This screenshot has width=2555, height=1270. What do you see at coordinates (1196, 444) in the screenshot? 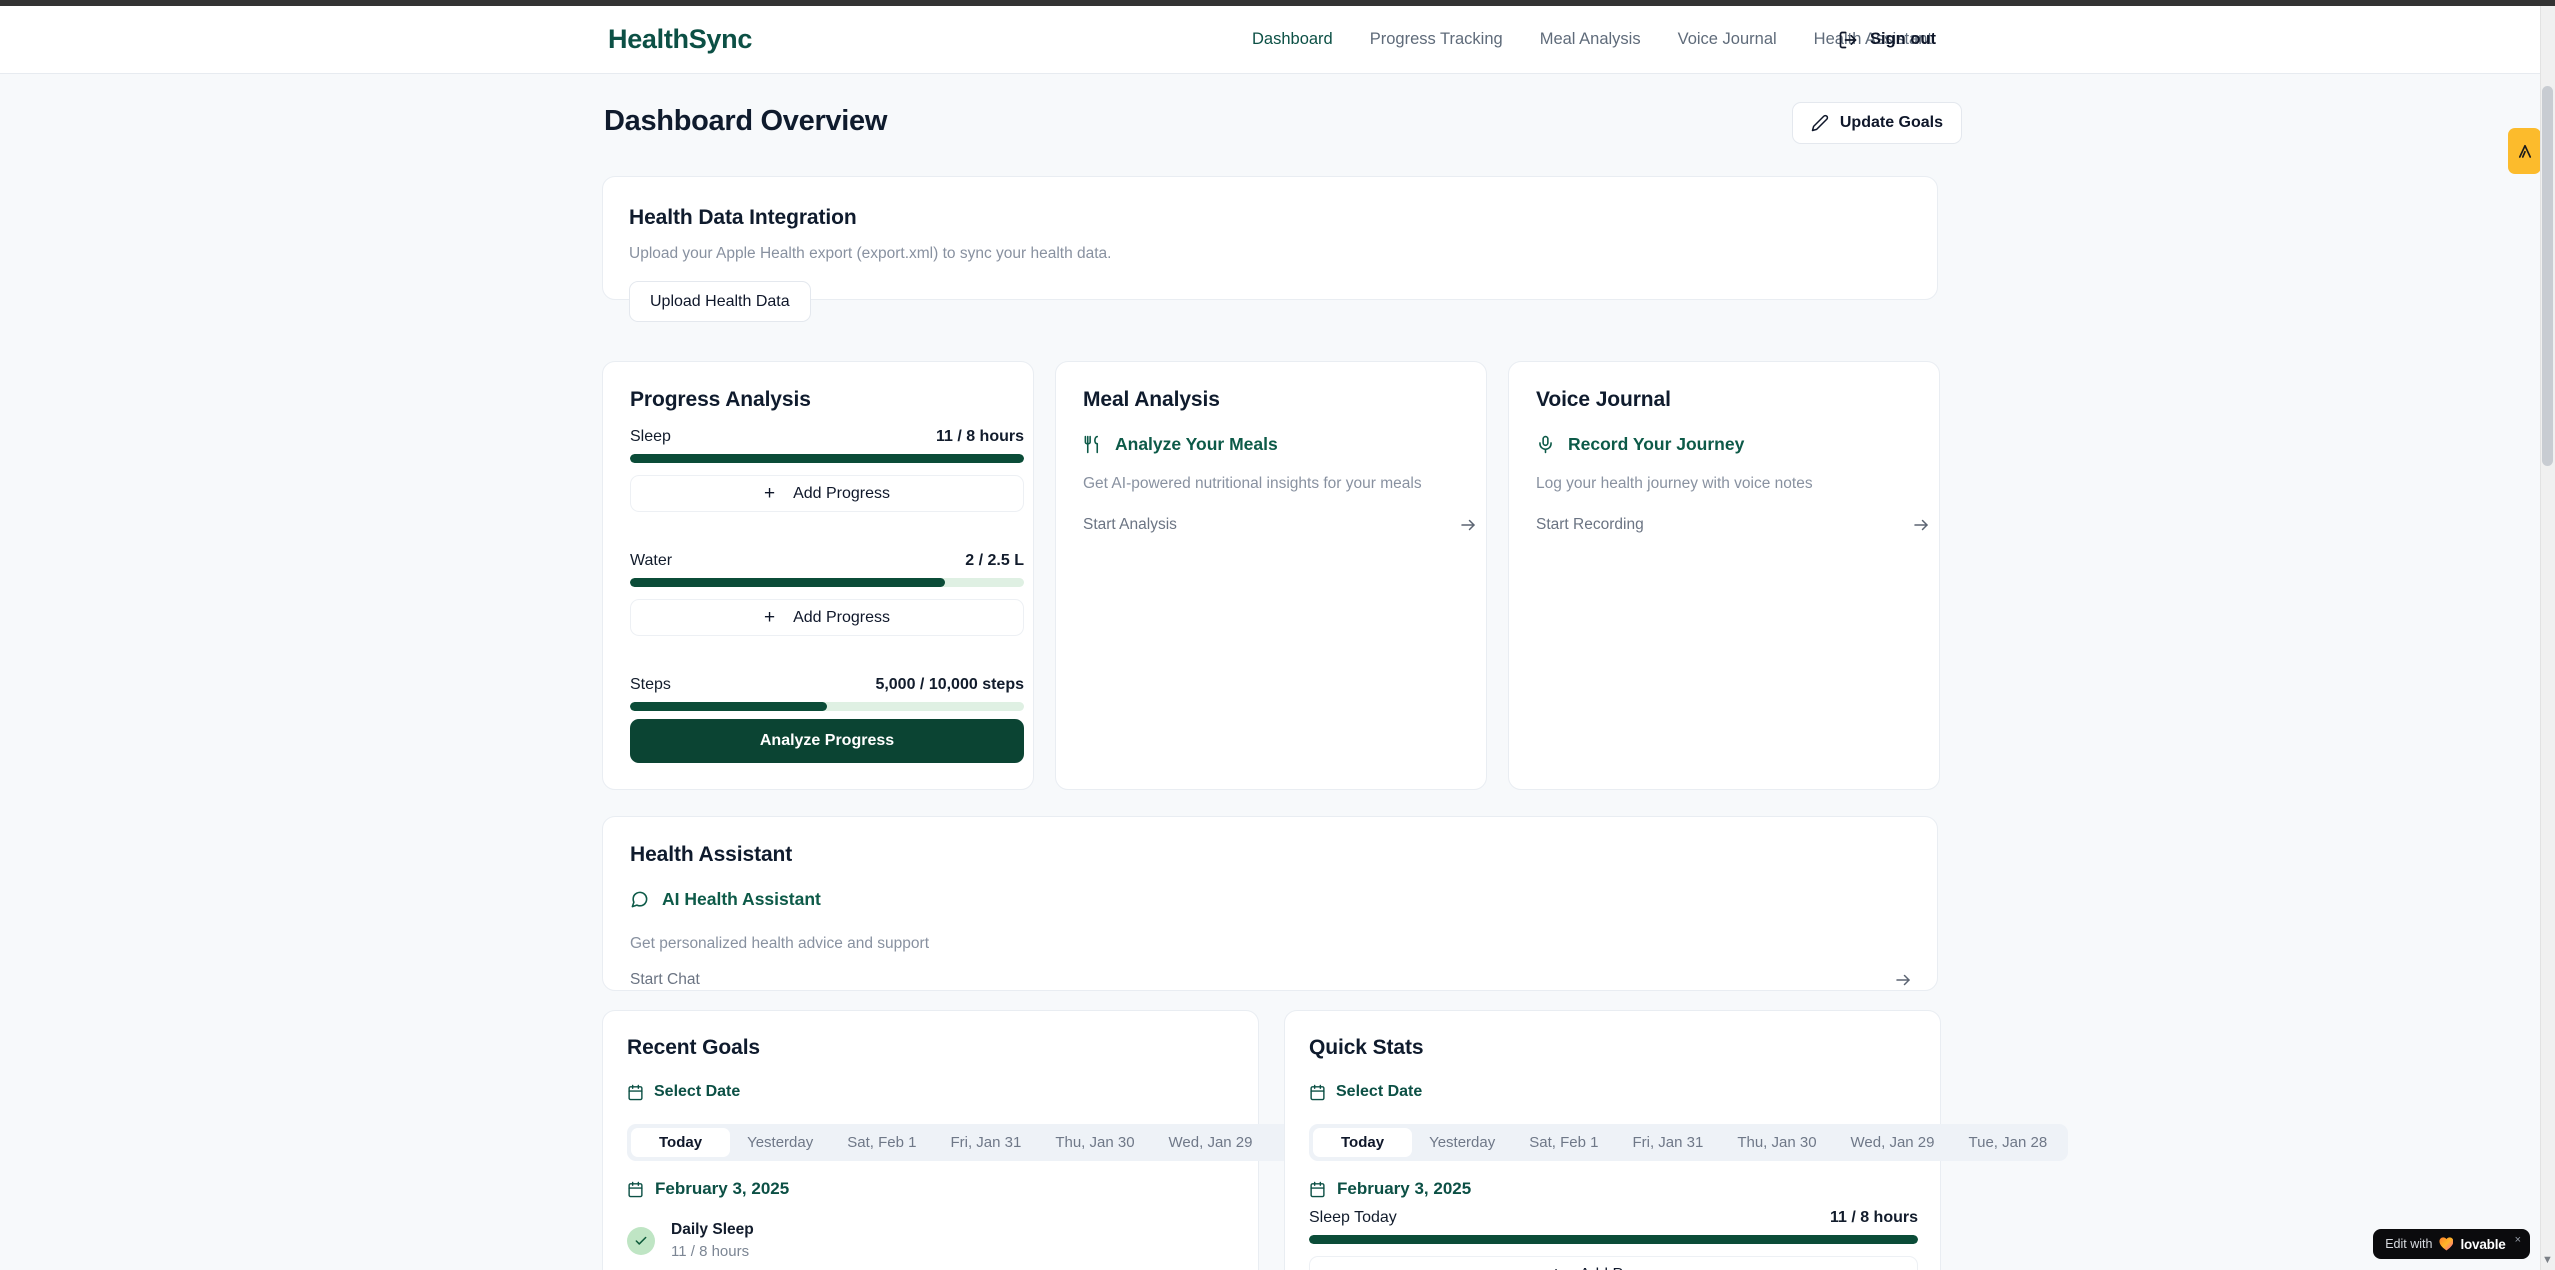
I see `analyze-meals-label: Analyze Your Meals` at bounding box center [1196, 444].